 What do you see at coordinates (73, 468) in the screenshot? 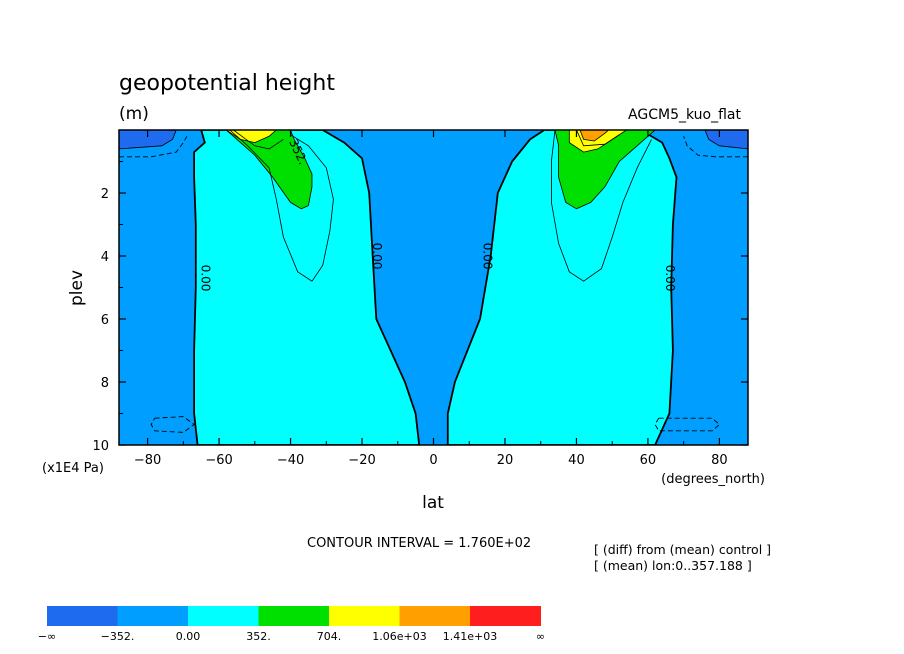
I see `y-axis-units: (x1E4 Pa)` at bounding box center [73, 468].